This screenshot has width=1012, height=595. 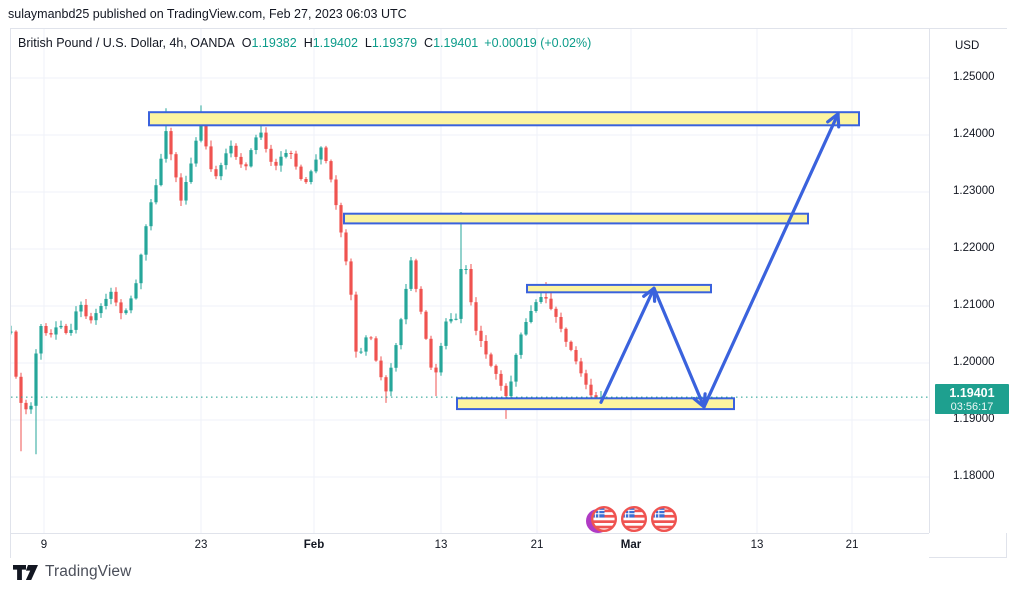 What do you see at coordinates (974, 191) in the screenshot?
I see `price-tick: 1.23000` at bounding box center [974, 191].